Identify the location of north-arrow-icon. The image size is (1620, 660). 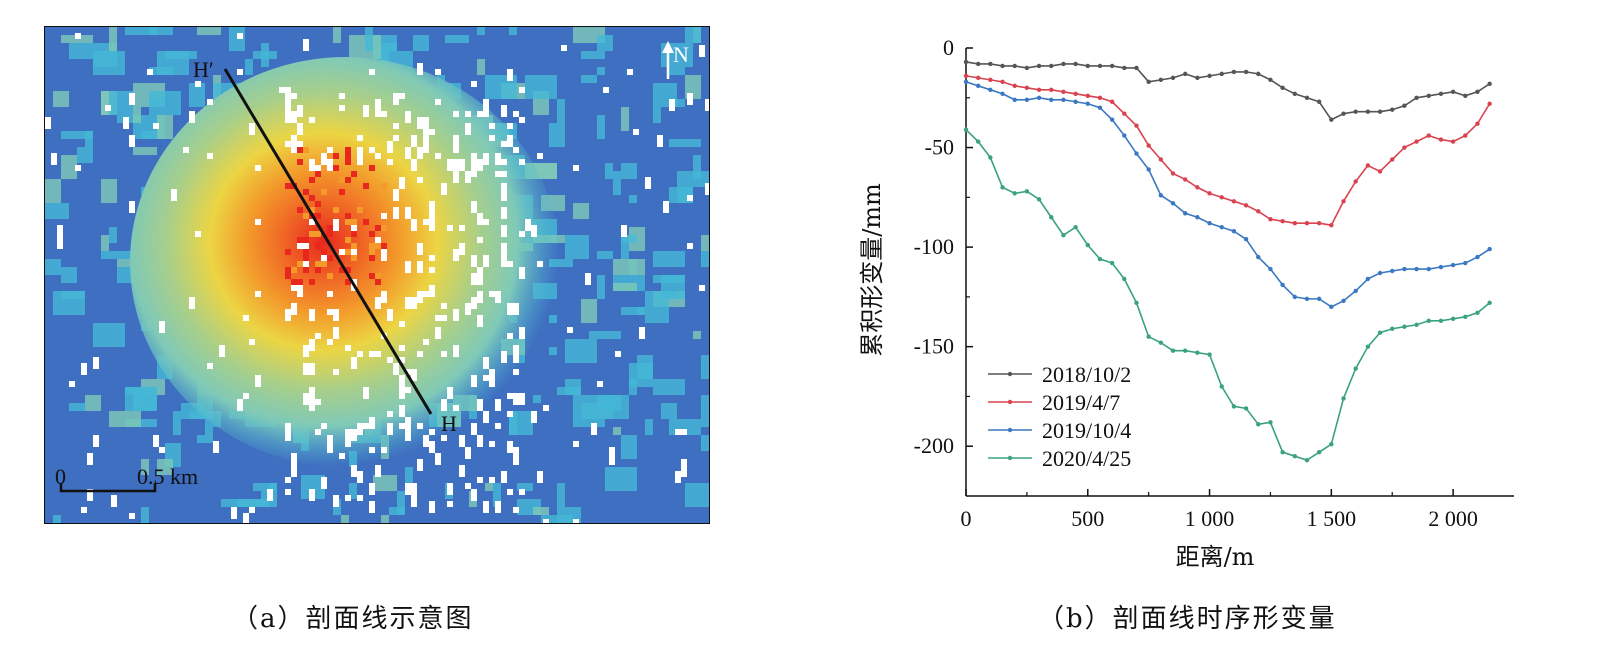
(668, 60).